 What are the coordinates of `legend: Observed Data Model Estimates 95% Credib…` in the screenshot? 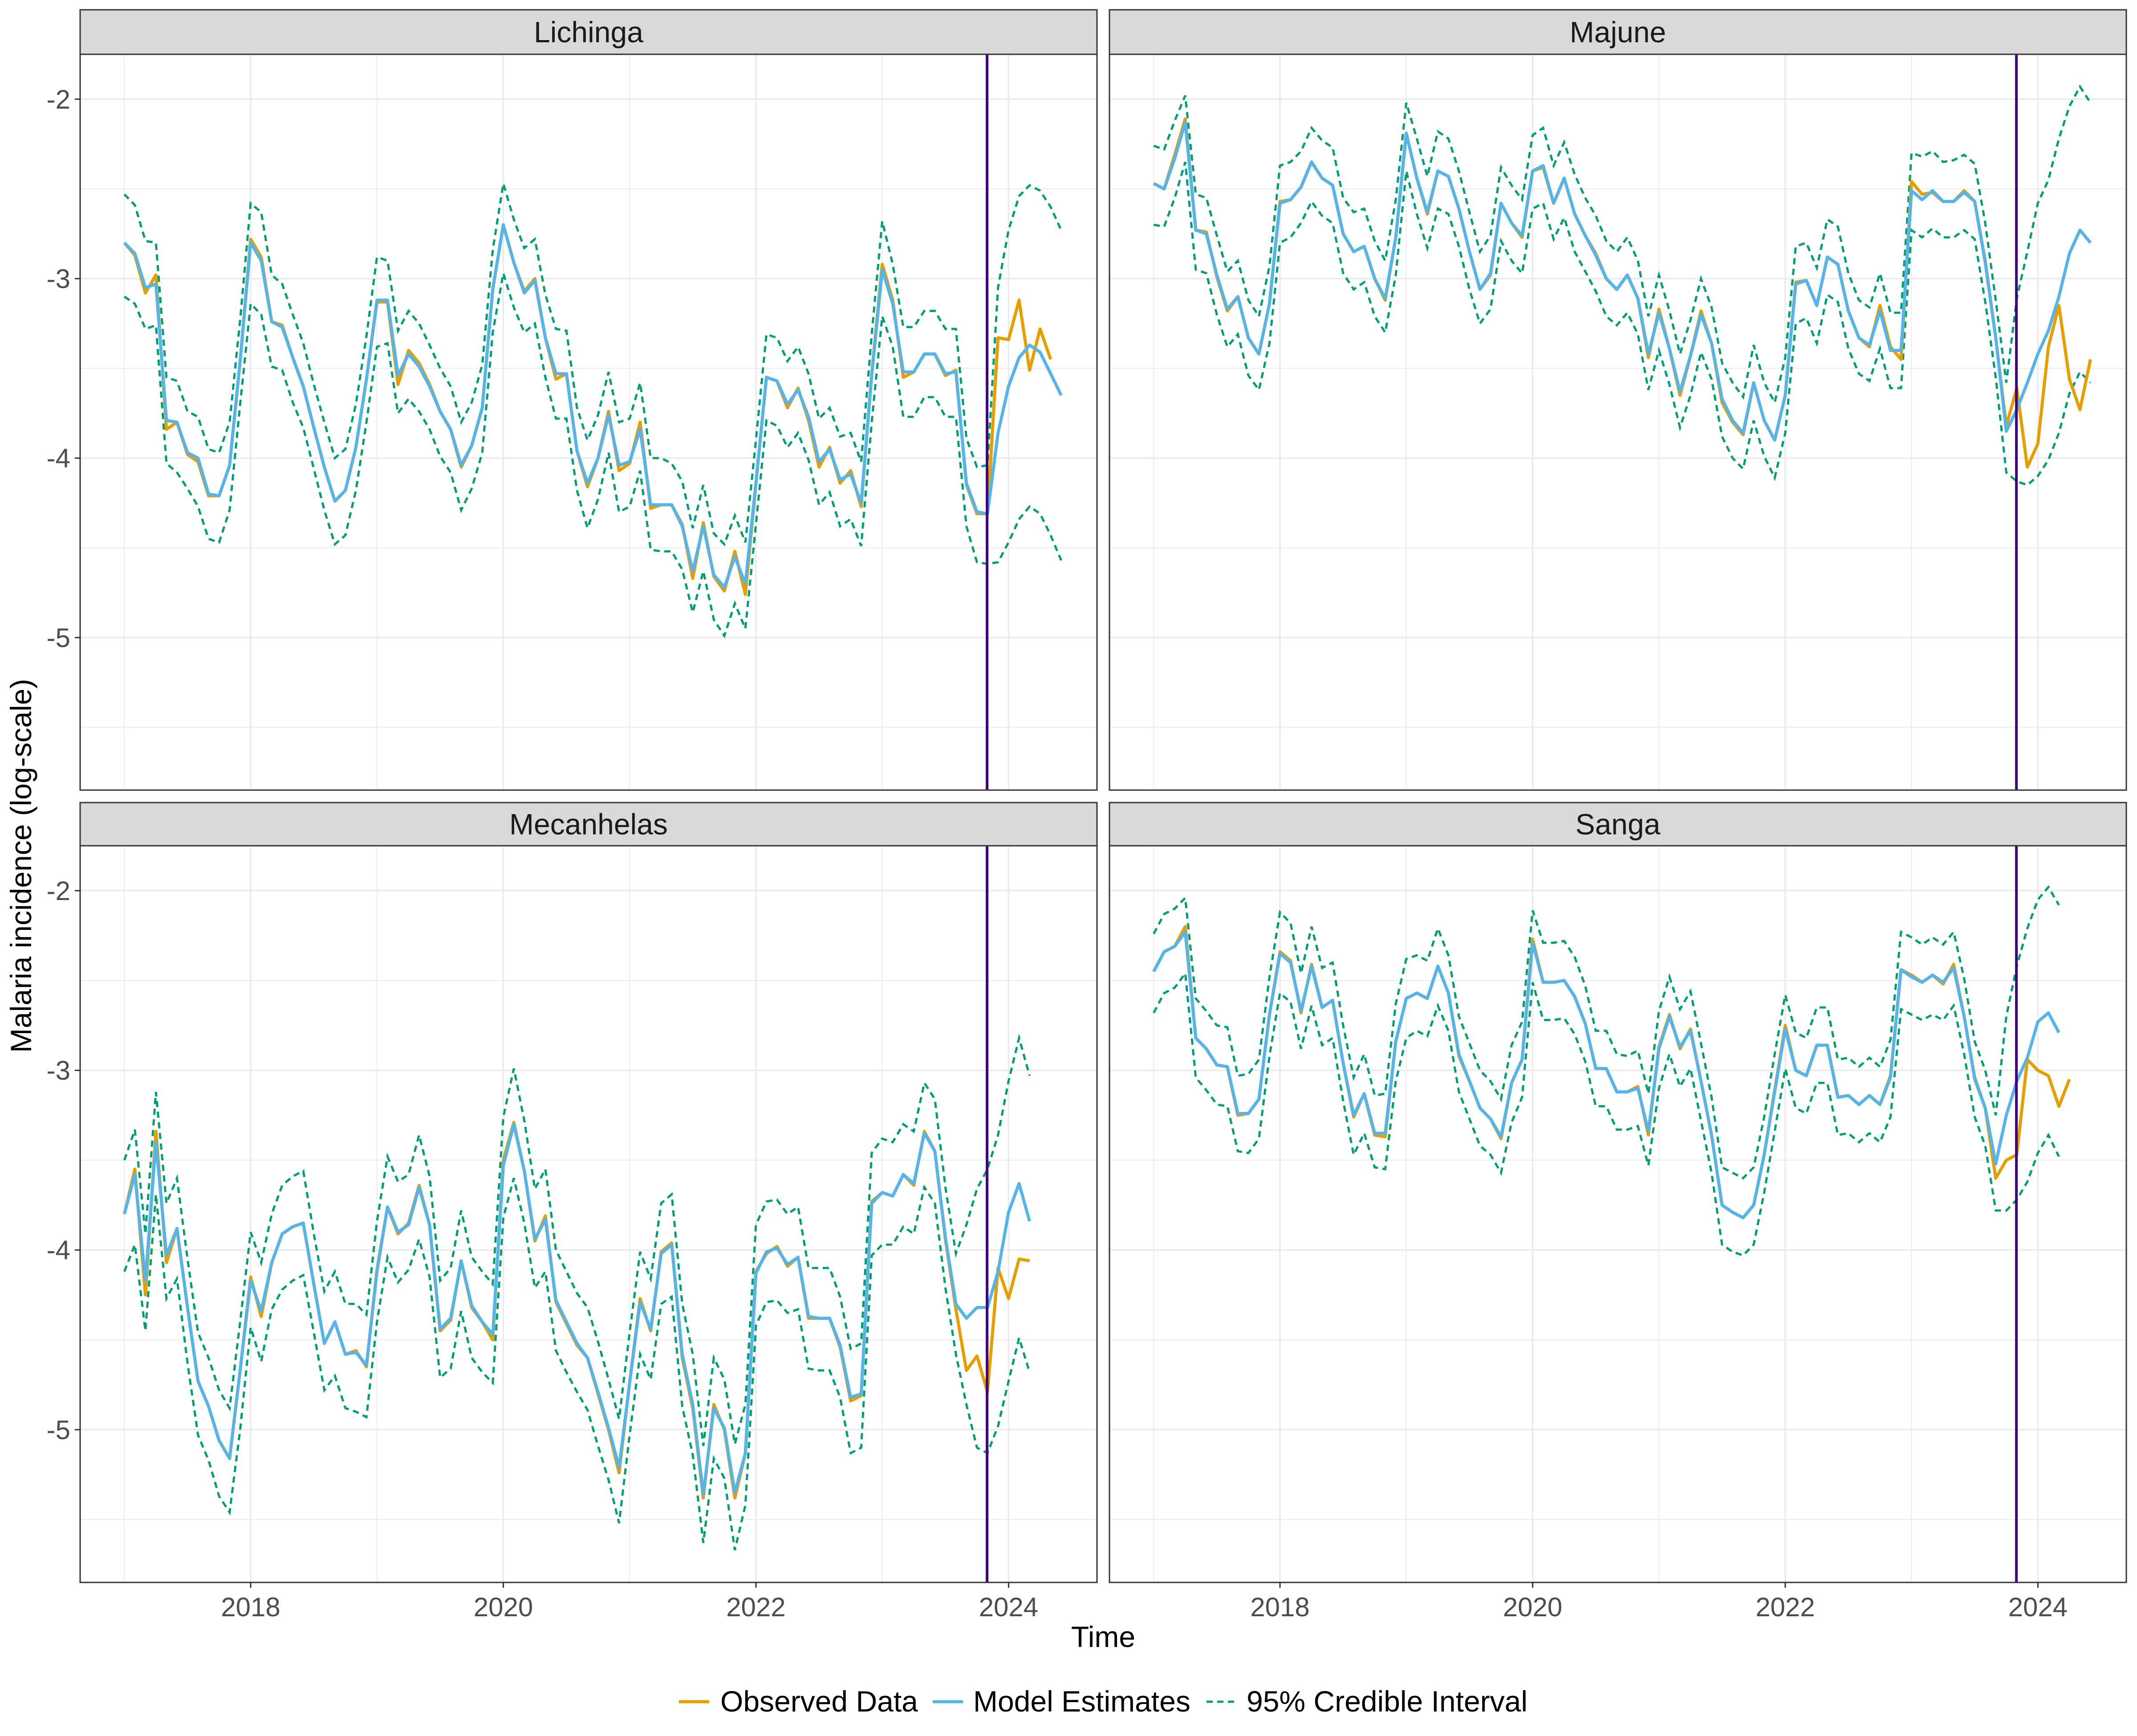 It's located at (1103, 1701).